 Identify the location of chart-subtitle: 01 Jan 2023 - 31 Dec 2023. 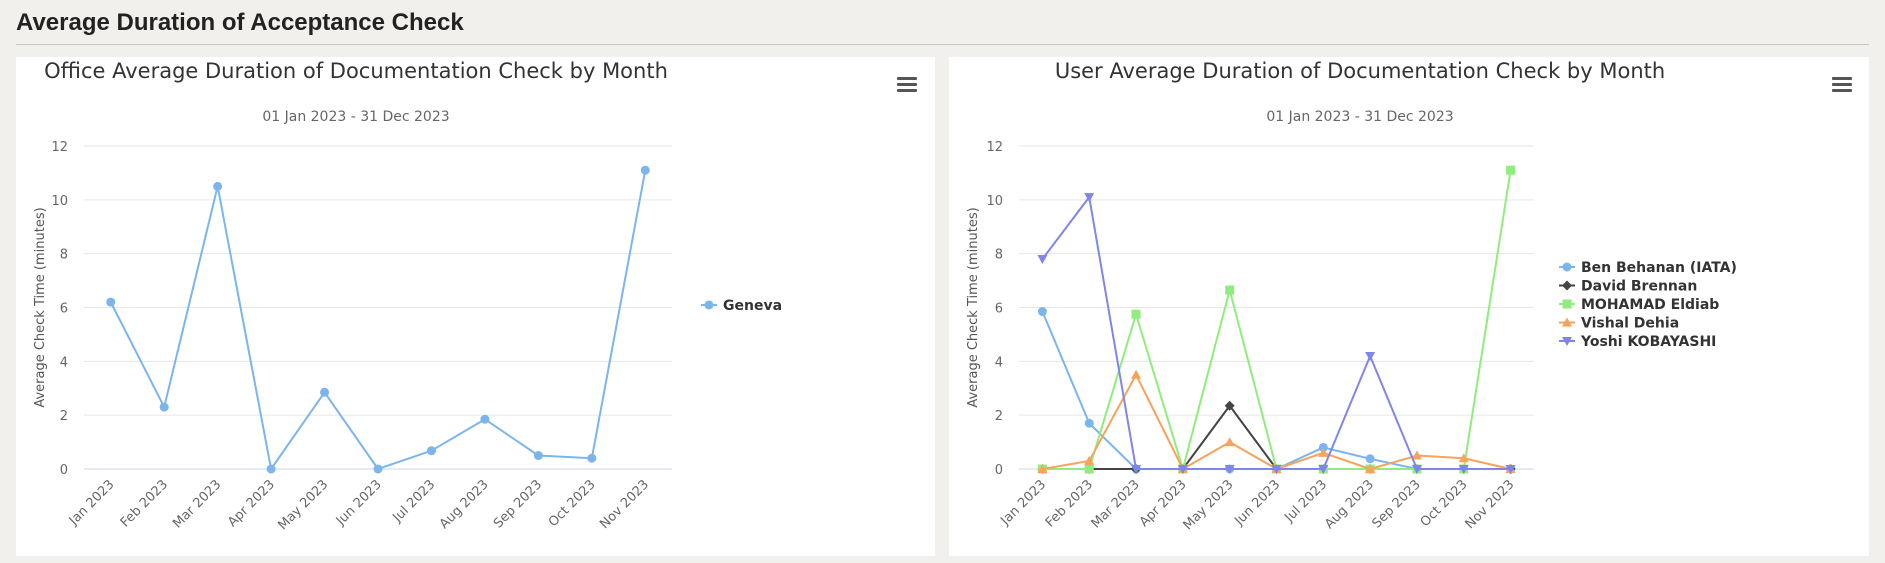
(355, 117).